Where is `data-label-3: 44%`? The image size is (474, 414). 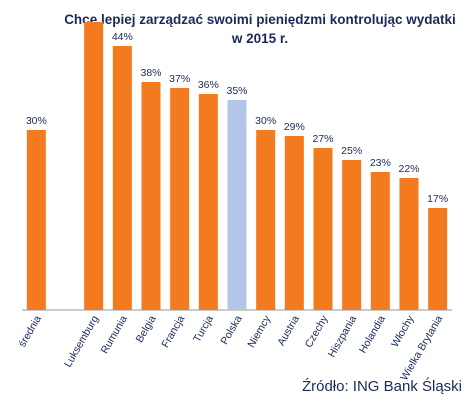
data-label-3: 44% is located at coordinates (122, 37).